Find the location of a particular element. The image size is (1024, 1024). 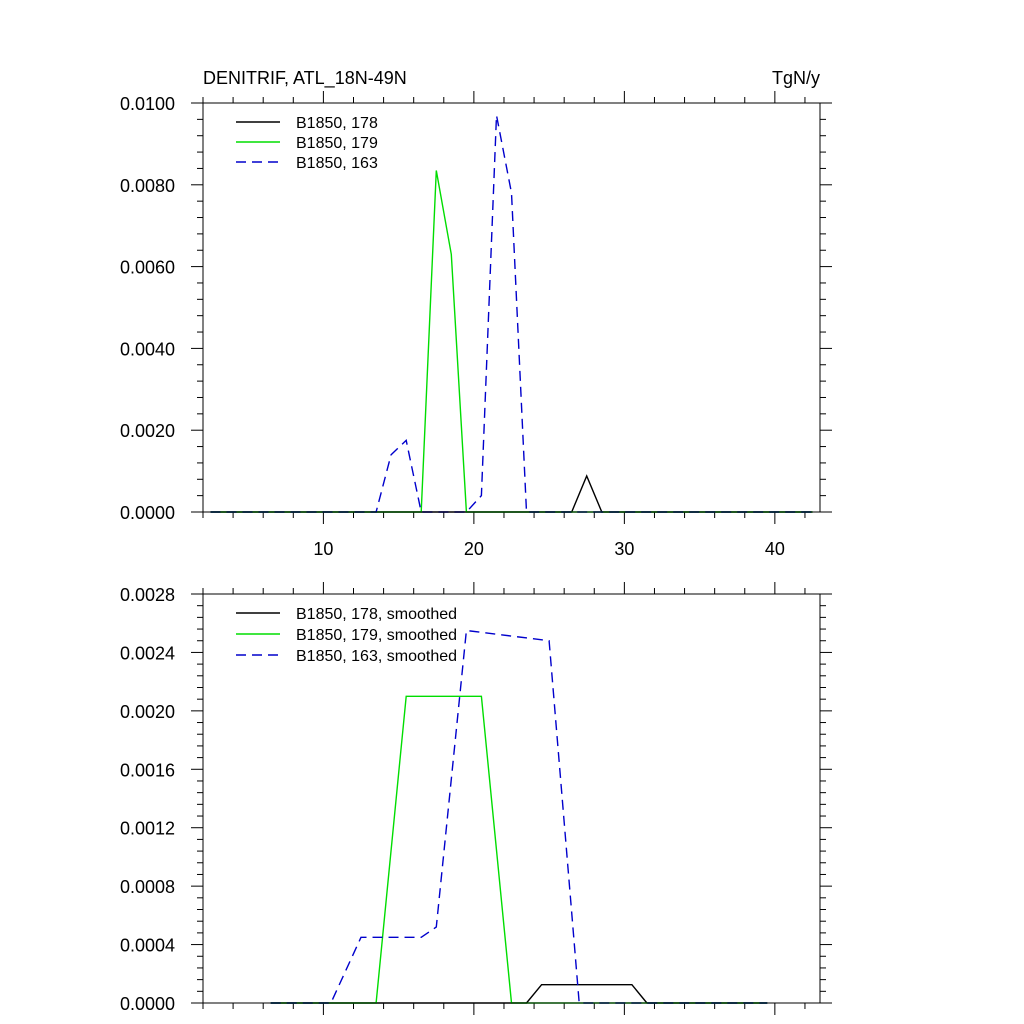

x-tick-label: 30 is located at coordinates (624, 549).